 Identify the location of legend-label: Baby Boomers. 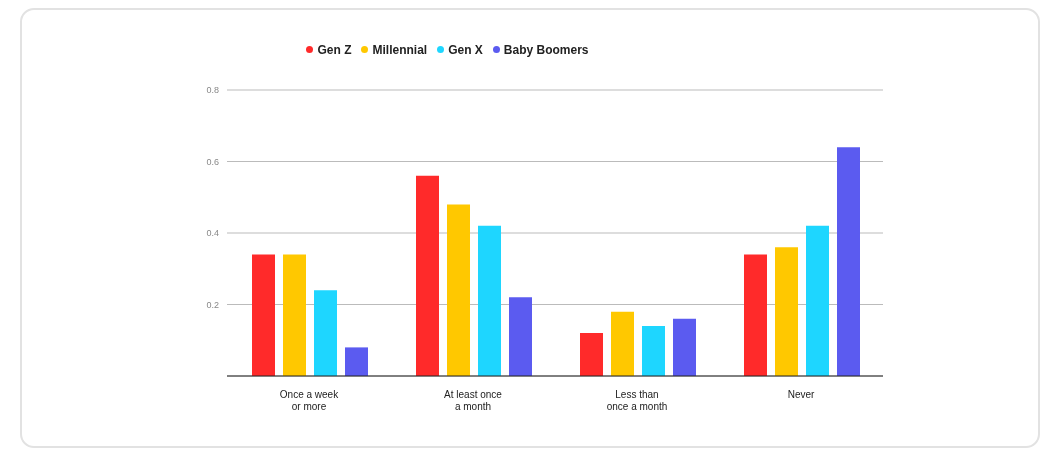
(546, 50).